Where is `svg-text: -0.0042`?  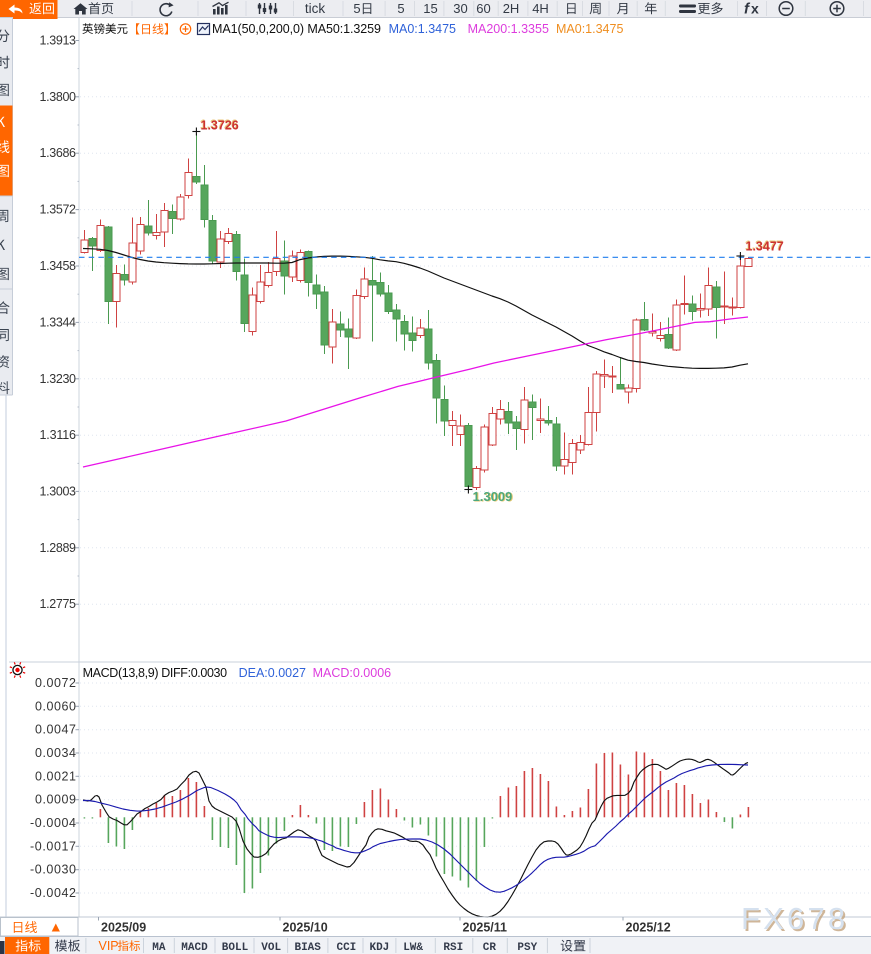 svg-text: -0.0042 is located at coordinates (53, 893).